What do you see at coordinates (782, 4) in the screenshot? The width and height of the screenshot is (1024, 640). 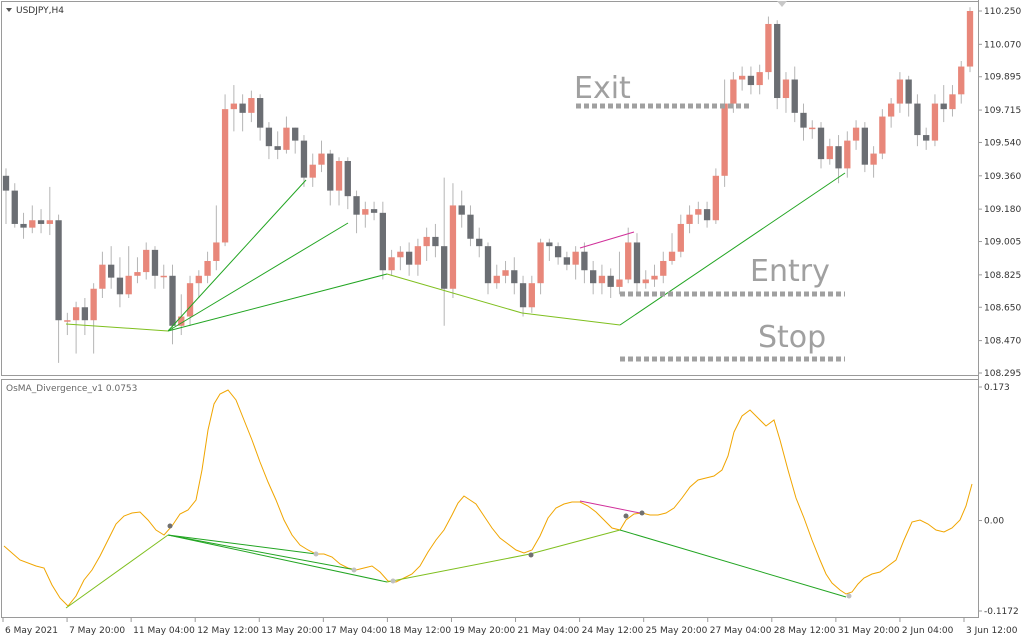 I see `shift-marker-icon` at bounding box center [782, 4].